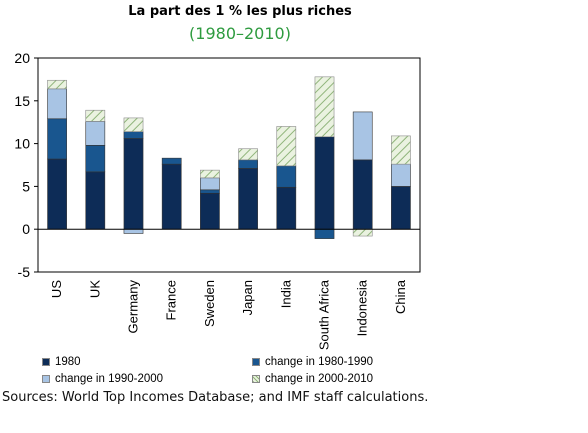  I want to click on y-tick-label: 10, so click(22, 144).